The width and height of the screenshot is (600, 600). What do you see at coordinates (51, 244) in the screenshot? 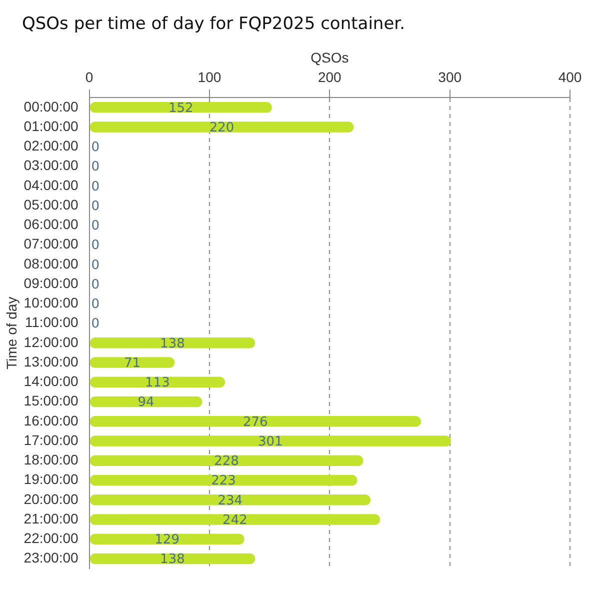
I see `y-tick-label: 07:00:00` at bounding box center [51, 244].